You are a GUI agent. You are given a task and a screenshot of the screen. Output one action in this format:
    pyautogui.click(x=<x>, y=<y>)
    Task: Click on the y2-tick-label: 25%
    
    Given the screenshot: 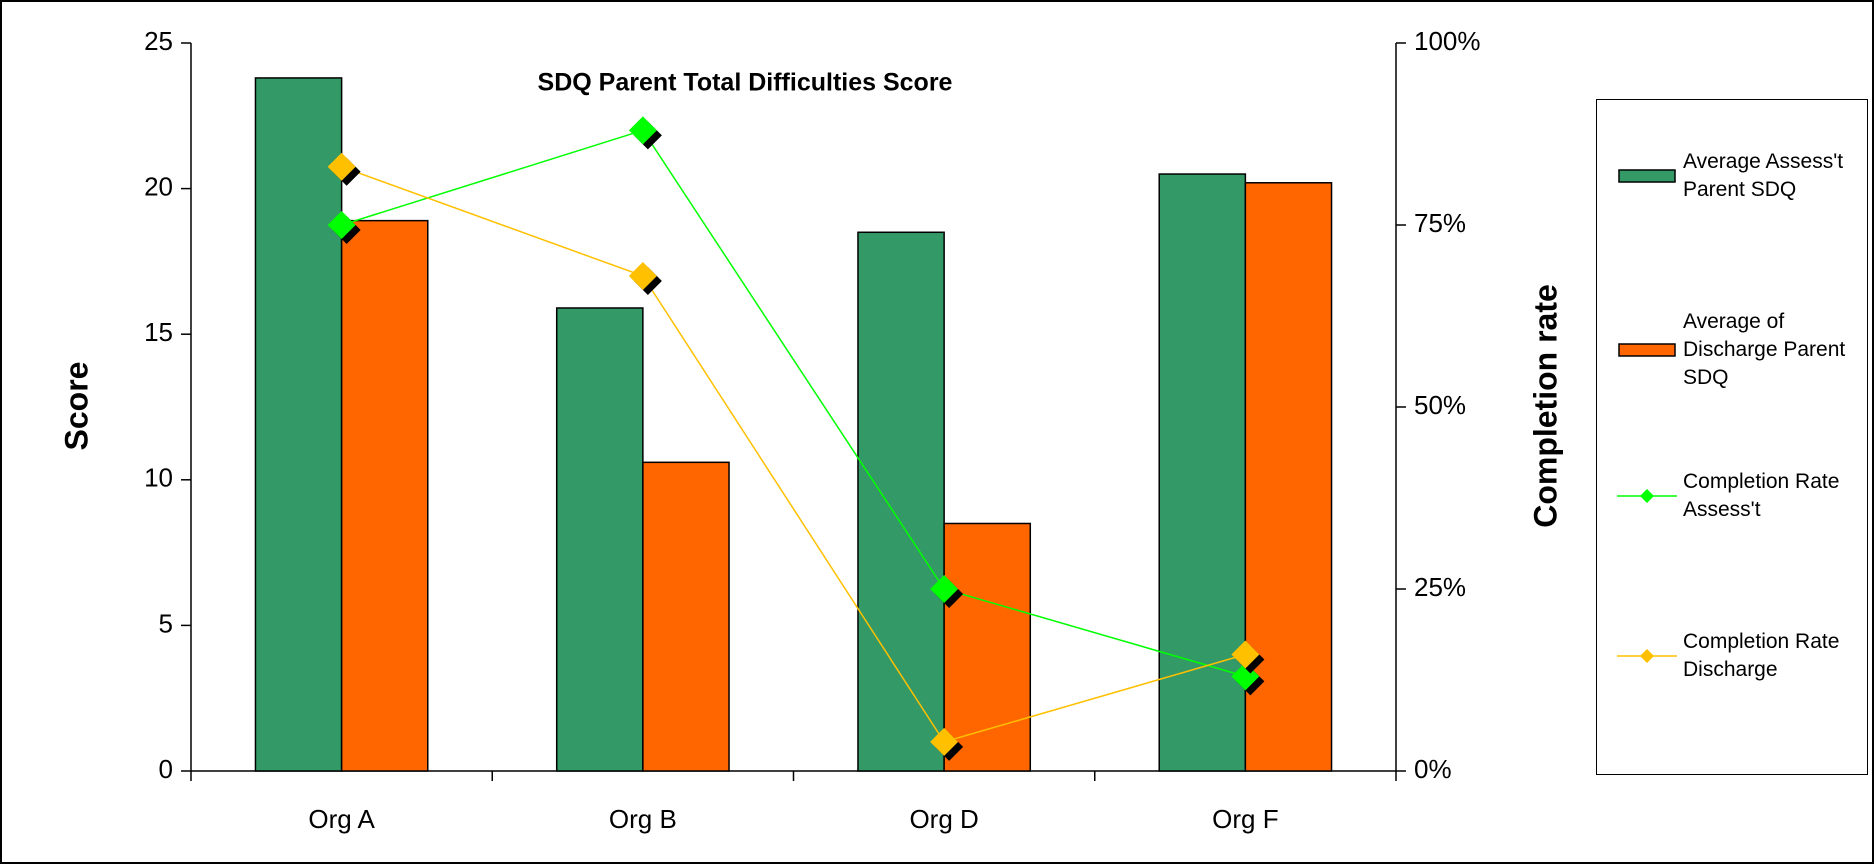 What is the action you would take?
    pyautogui.click(x=1440, y=587)
    